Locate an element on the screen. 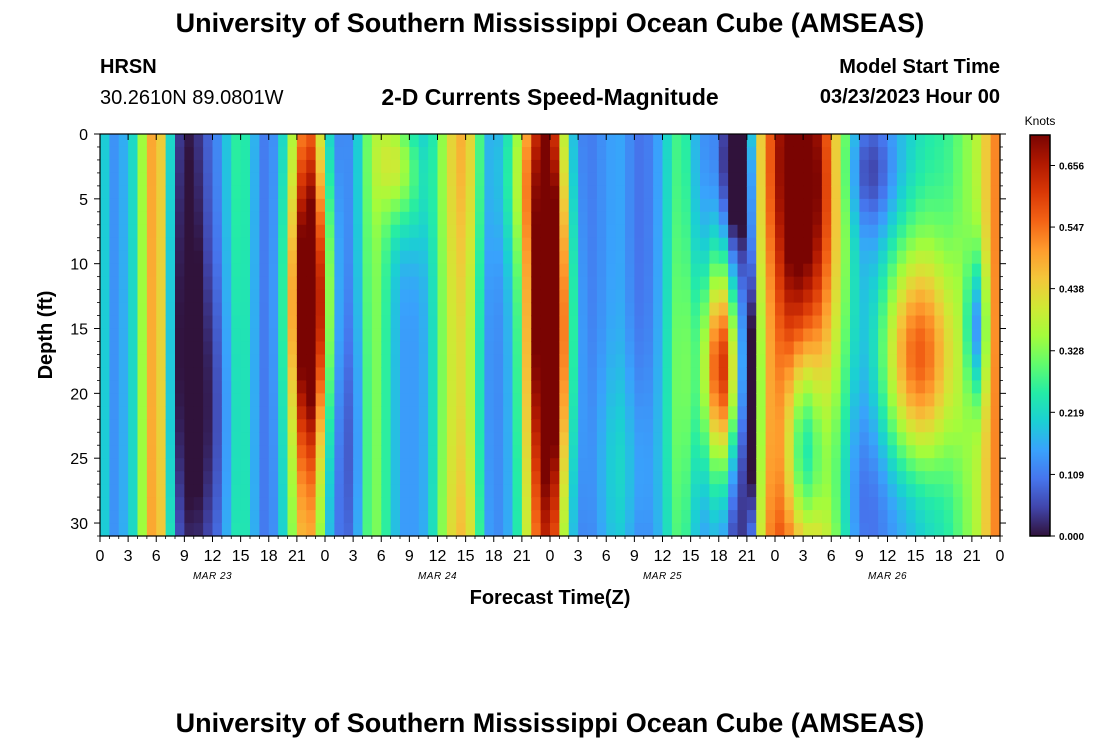  x-tick-label: 12 is located at coordinates (888, 556).